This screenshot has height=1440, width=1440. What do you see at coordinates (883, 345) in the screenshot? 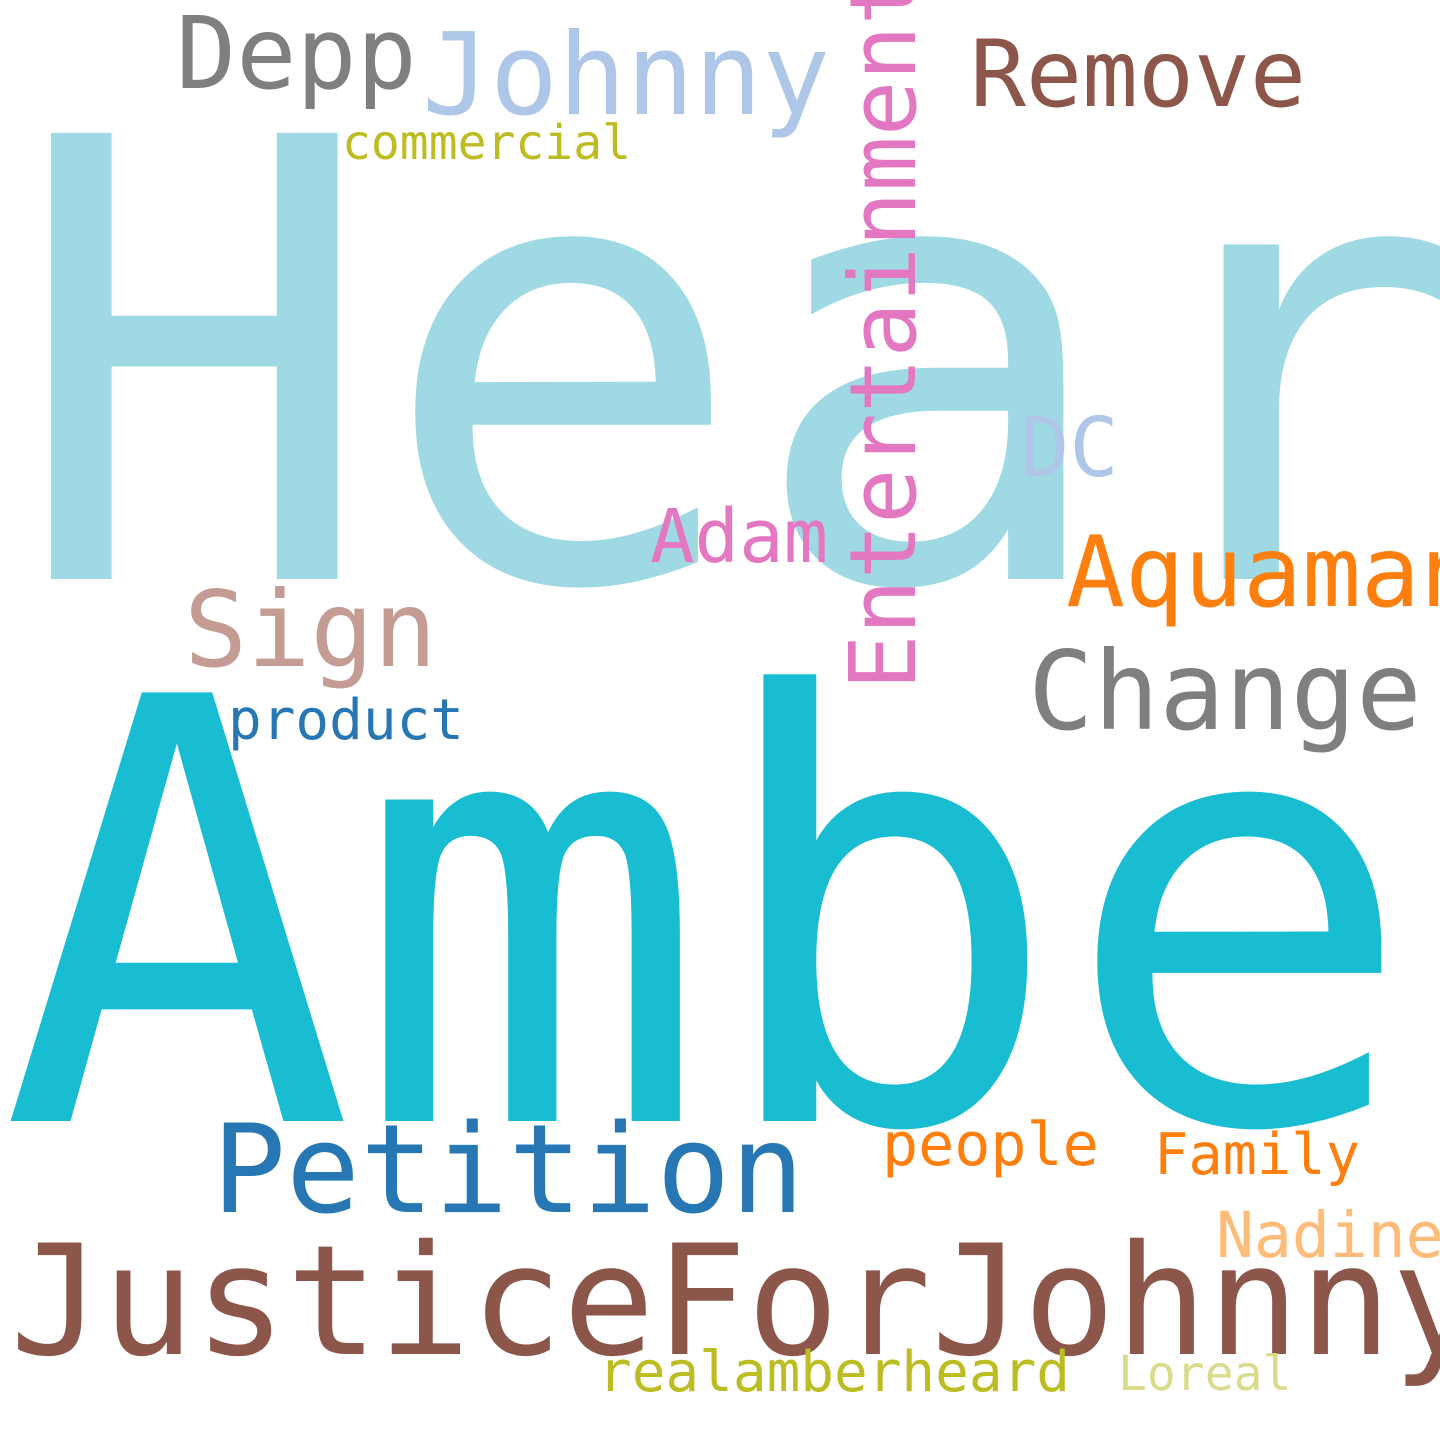
I see `word-entertainment: Entertainment` at bounding box center [883, 345].